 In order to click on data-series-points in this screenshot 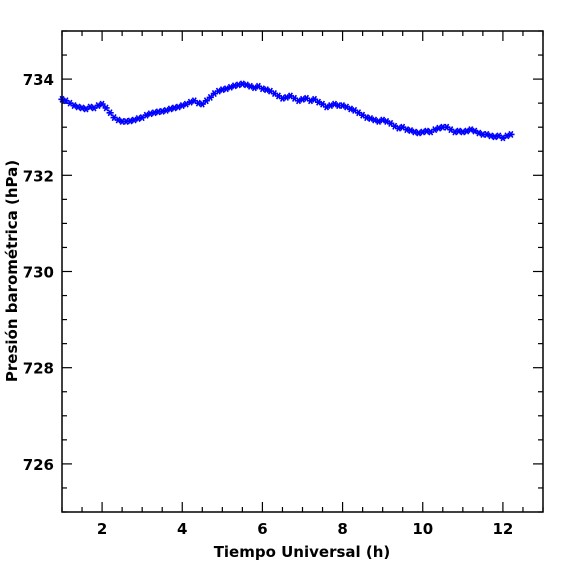, I will do `click(286, 111)`.